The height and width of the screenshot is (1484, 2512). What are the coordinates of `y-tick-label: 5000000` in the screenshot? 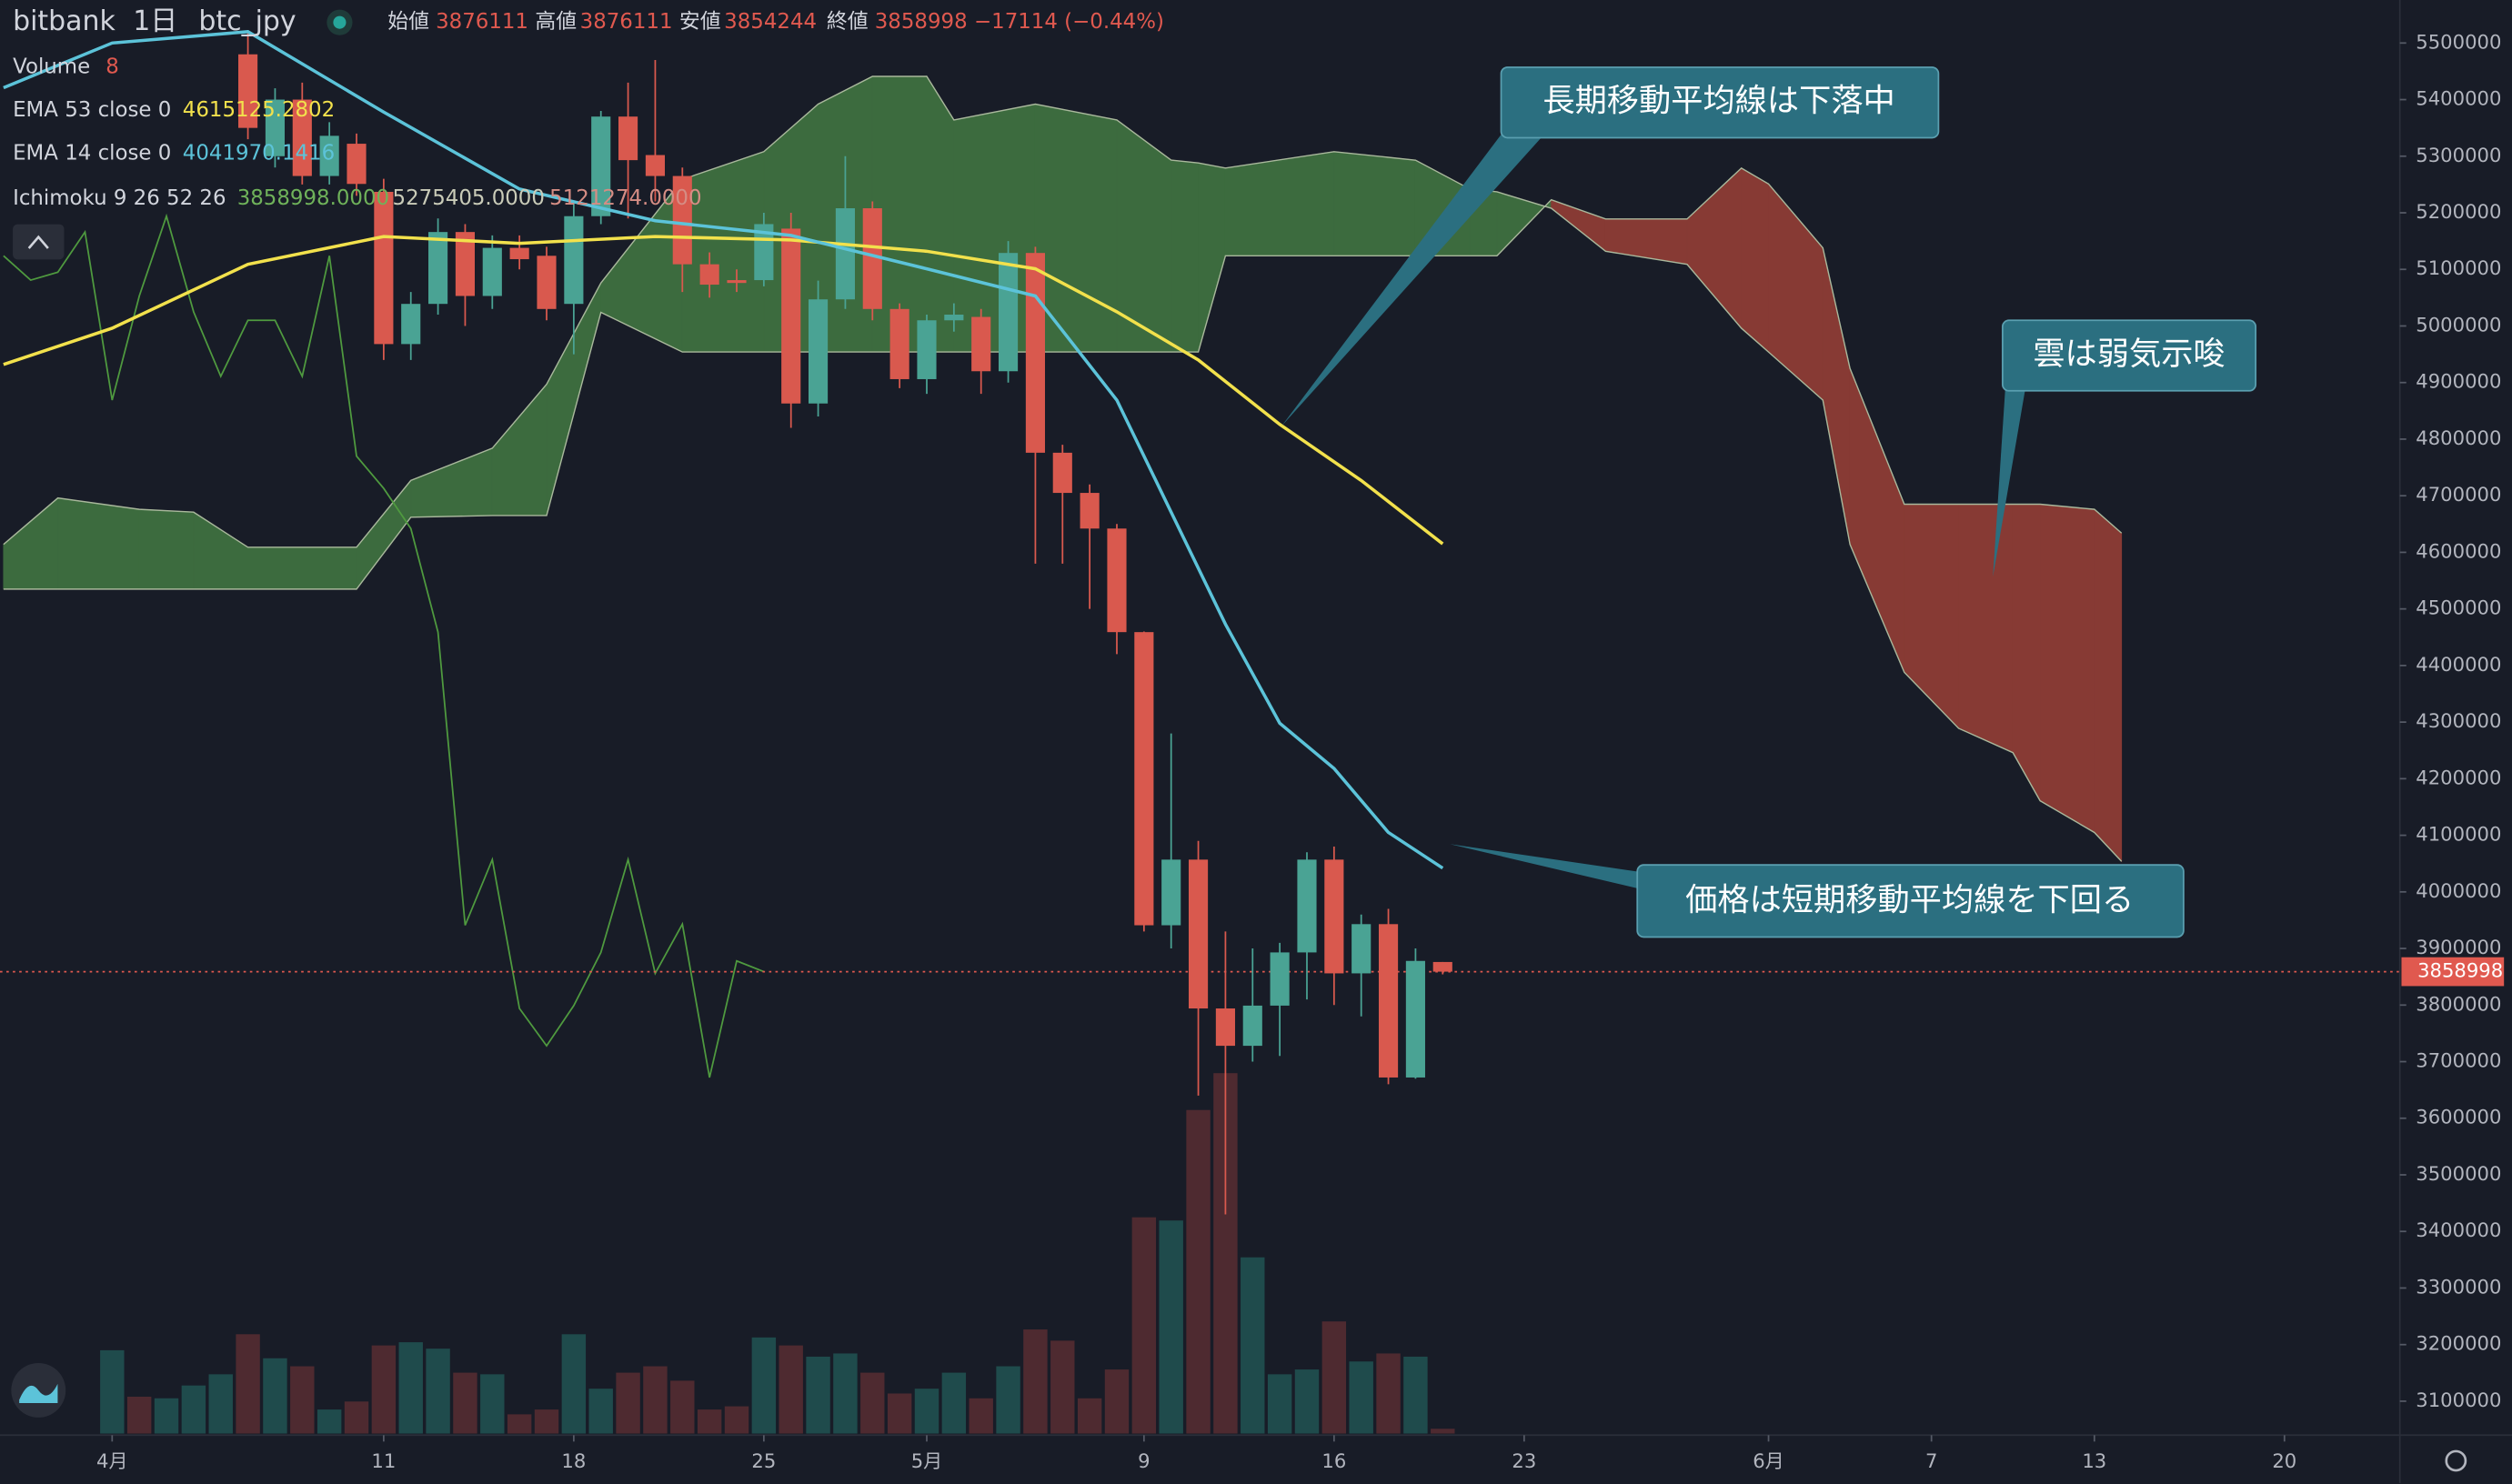 It's located at (2458, 325).